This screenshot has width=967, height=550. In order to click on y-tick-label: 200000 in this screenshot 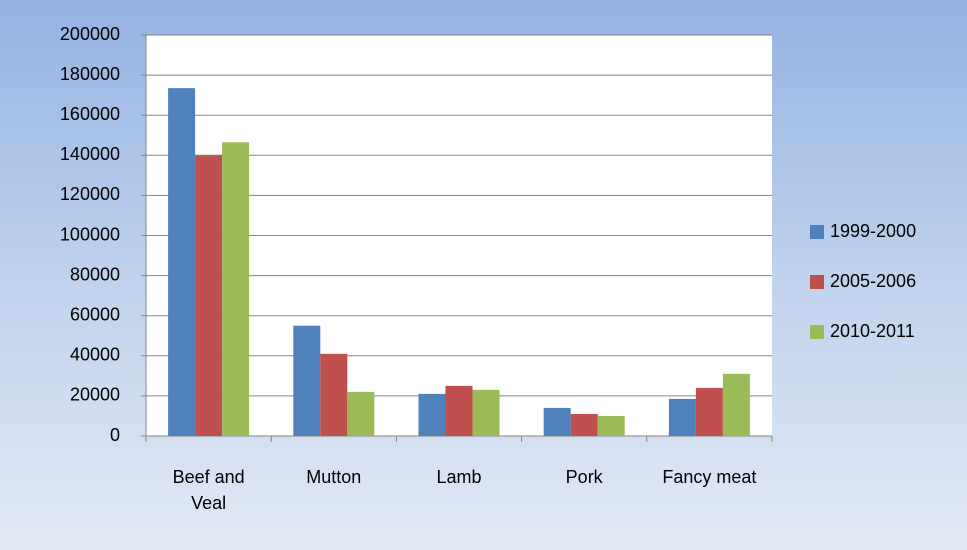, I will do `click(90, 34)`.